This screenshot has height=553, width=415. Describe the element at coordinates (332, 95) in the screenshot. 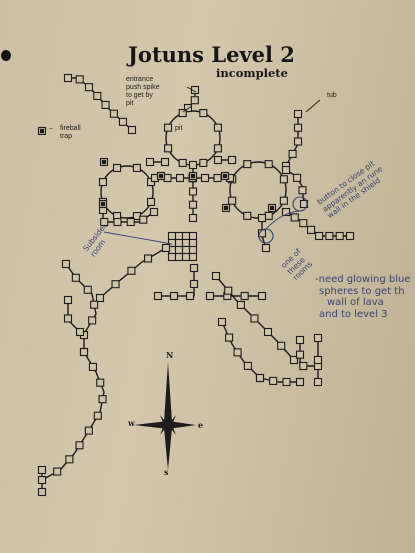

I see `label-tub: tub` at that location.